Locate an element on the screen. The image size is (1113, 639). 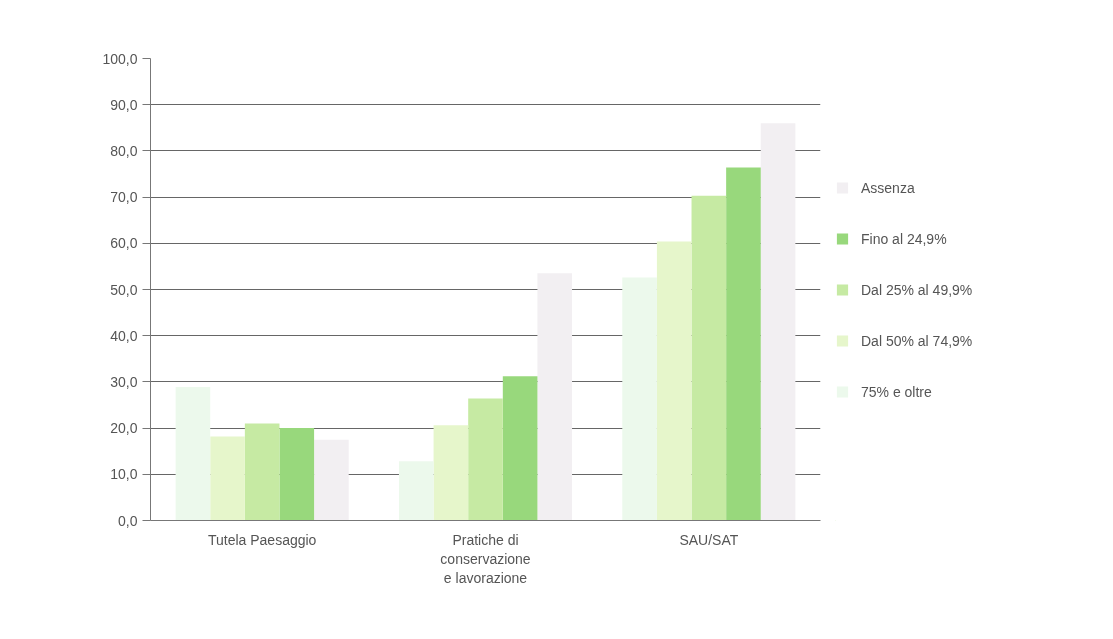
x-tick-label: SAU/SAT is located at coordinates (709, 539).